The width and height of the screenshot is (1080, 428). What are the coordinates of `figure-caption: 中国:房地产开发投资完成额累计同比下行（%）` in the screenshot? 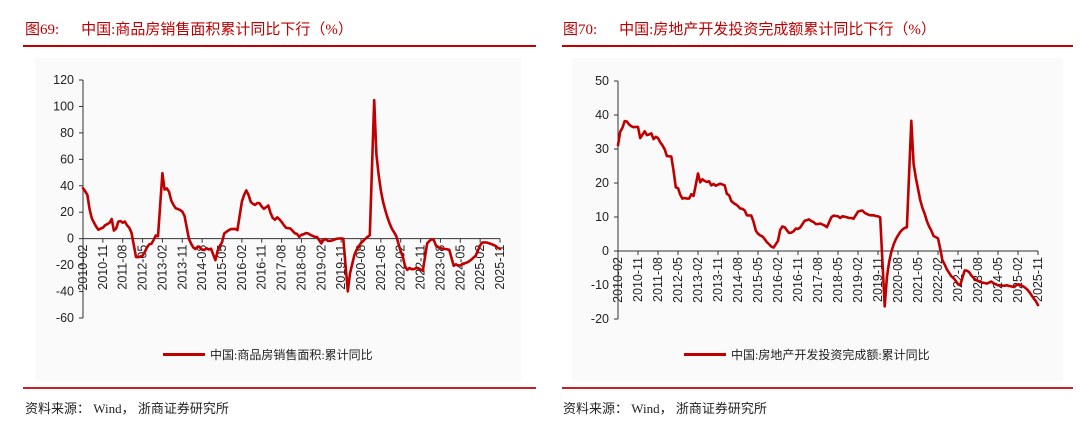 It's located at (777, 30).